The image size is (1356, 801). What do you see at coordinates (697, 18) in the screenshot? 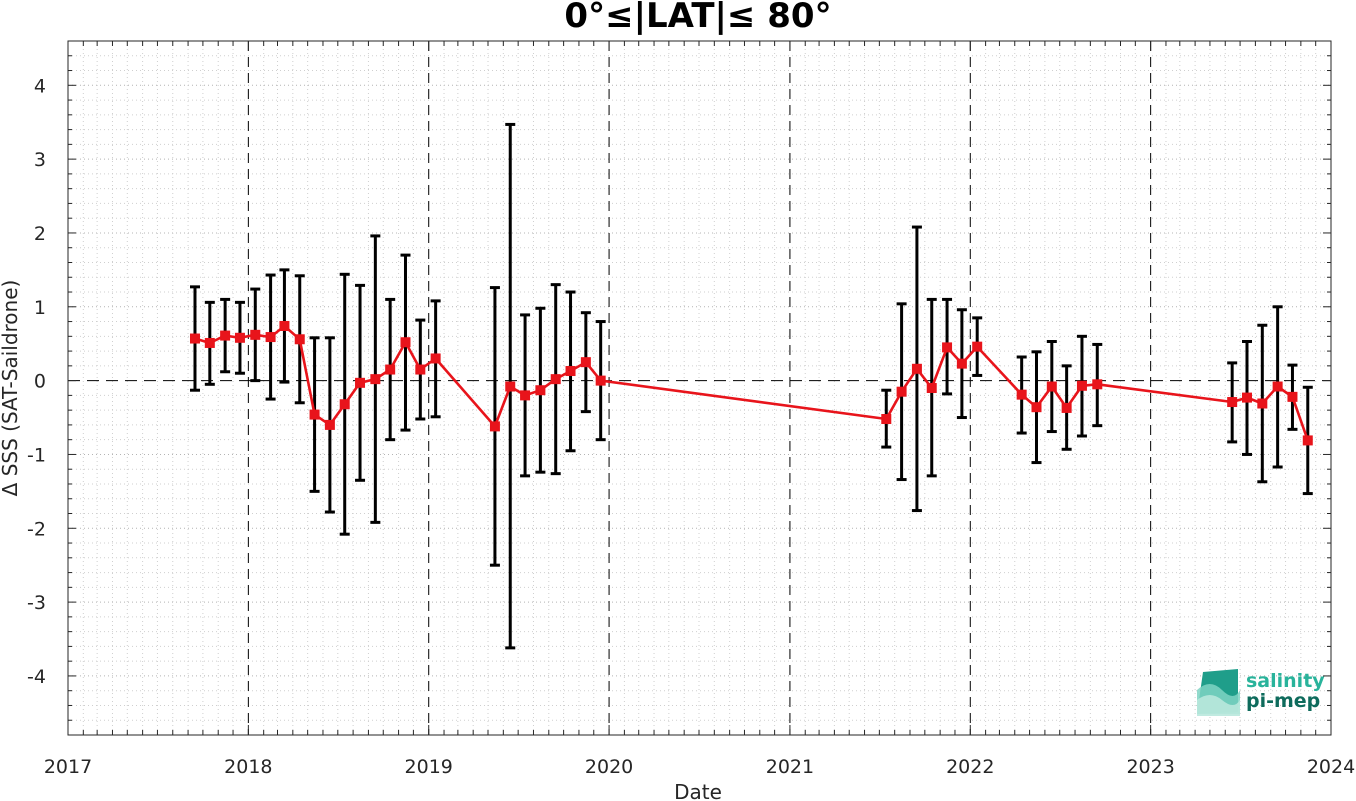
I see `chart-title: 0°≤|LAT|≤ 80°` at bounding box center [697, 18].